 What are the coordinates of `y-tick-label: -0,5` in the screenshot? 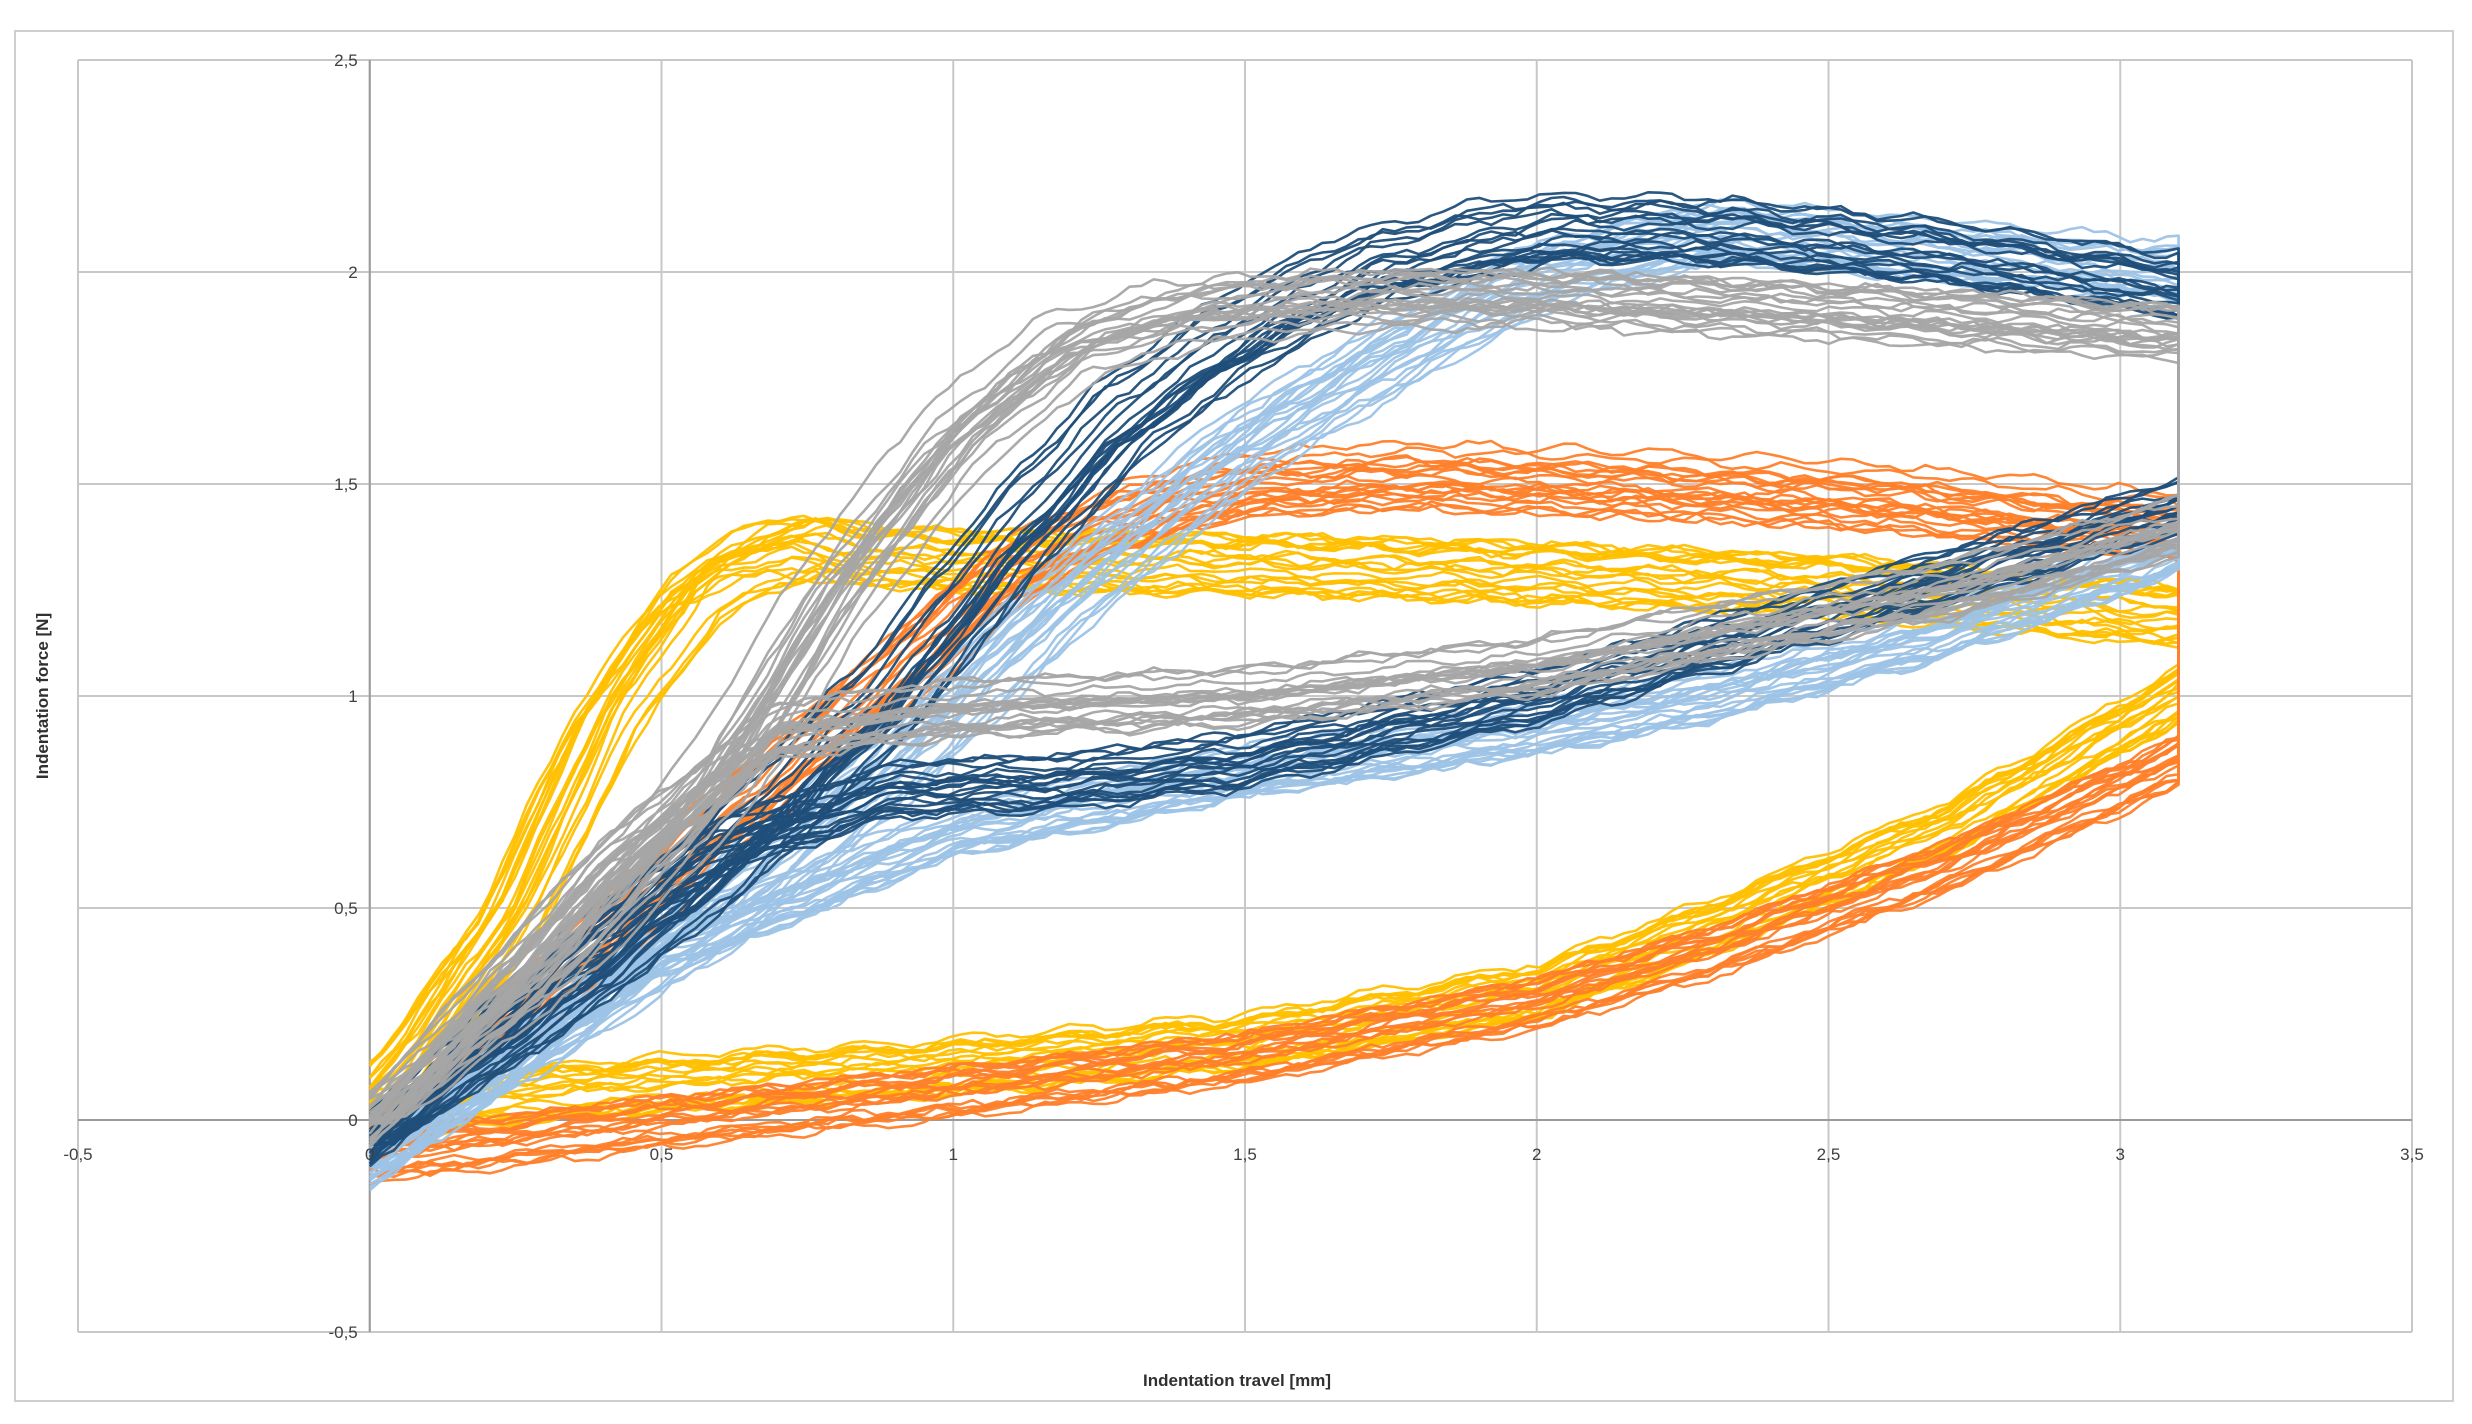 It's located at (342, 1332).